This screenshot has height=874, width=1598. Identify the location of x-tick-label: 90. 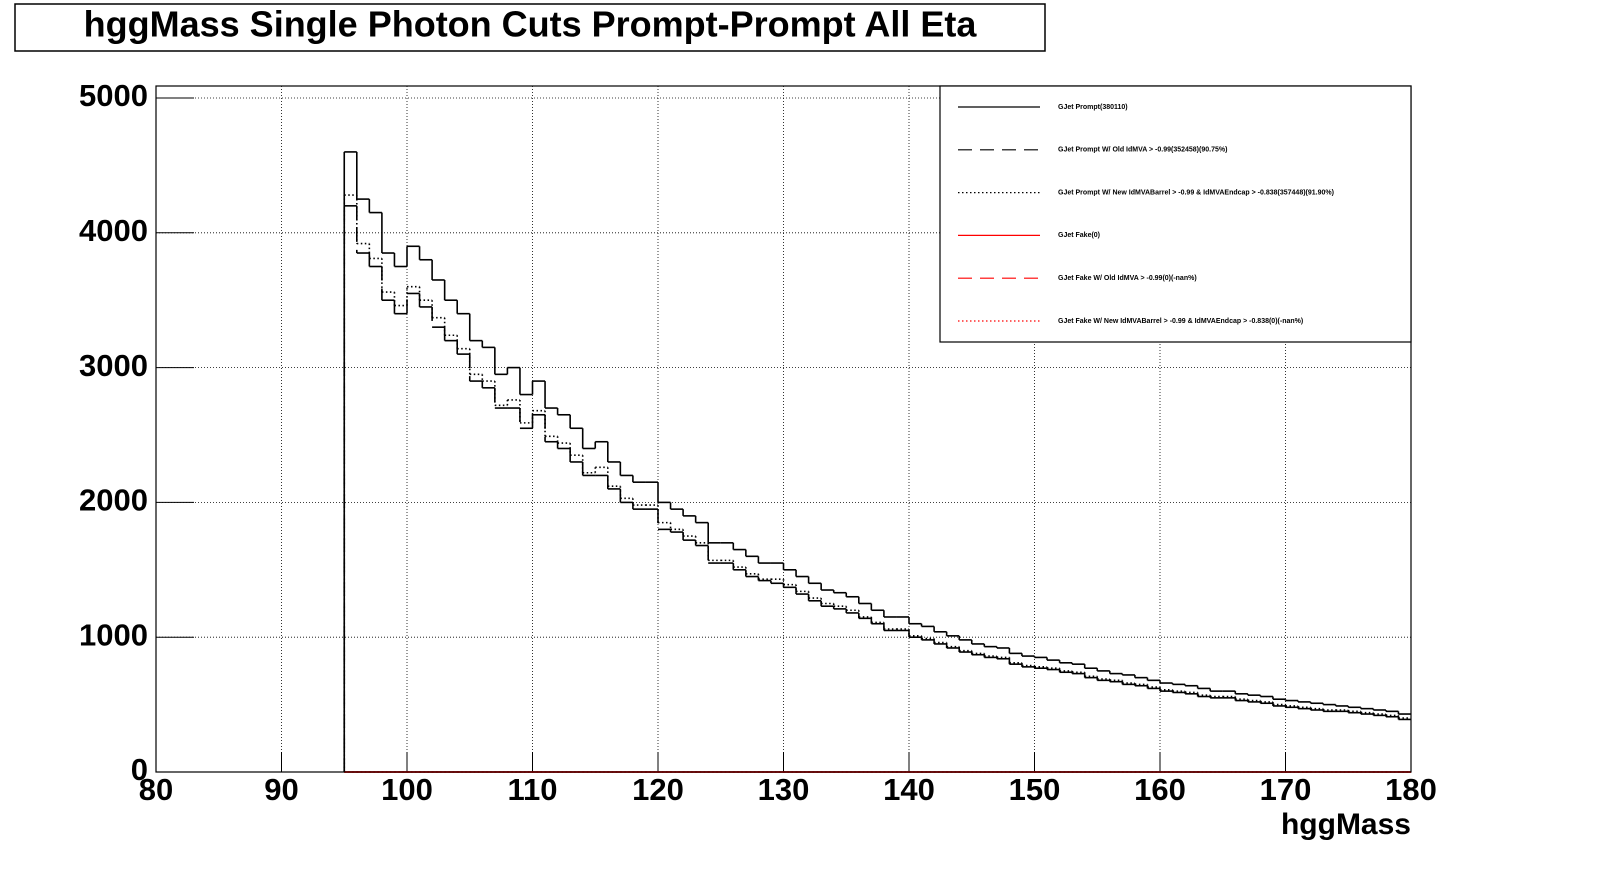
(281, 789).